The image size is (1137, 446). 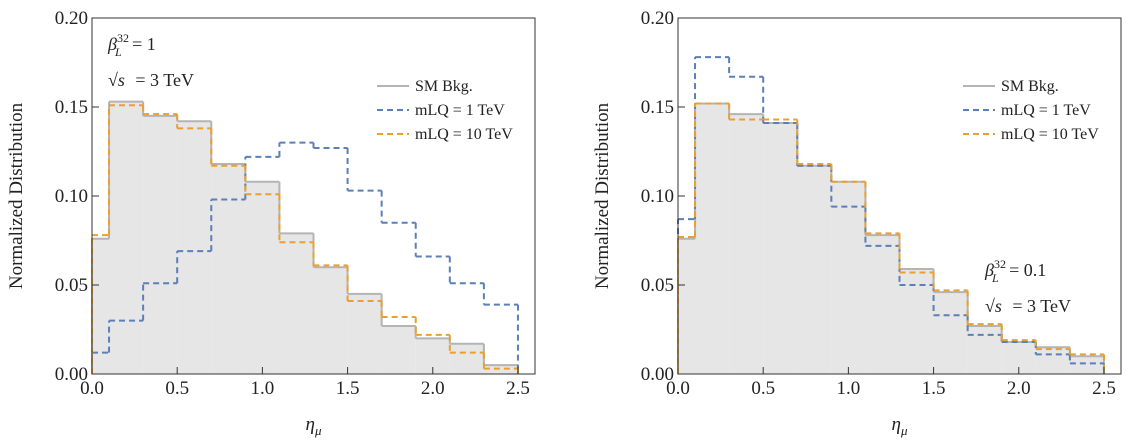 I want to click on annotation-text: = 1, so click(x=142, y=44).